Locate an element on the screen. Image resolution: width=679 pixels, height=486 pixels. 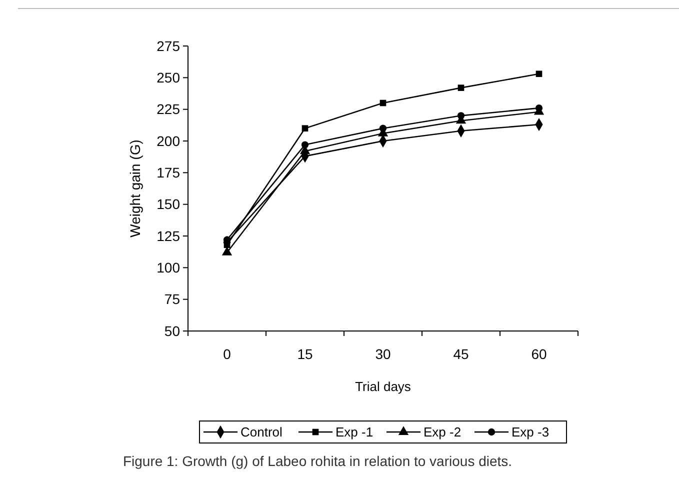
y-tick-label: 100 is located at coordinates (168, 268).